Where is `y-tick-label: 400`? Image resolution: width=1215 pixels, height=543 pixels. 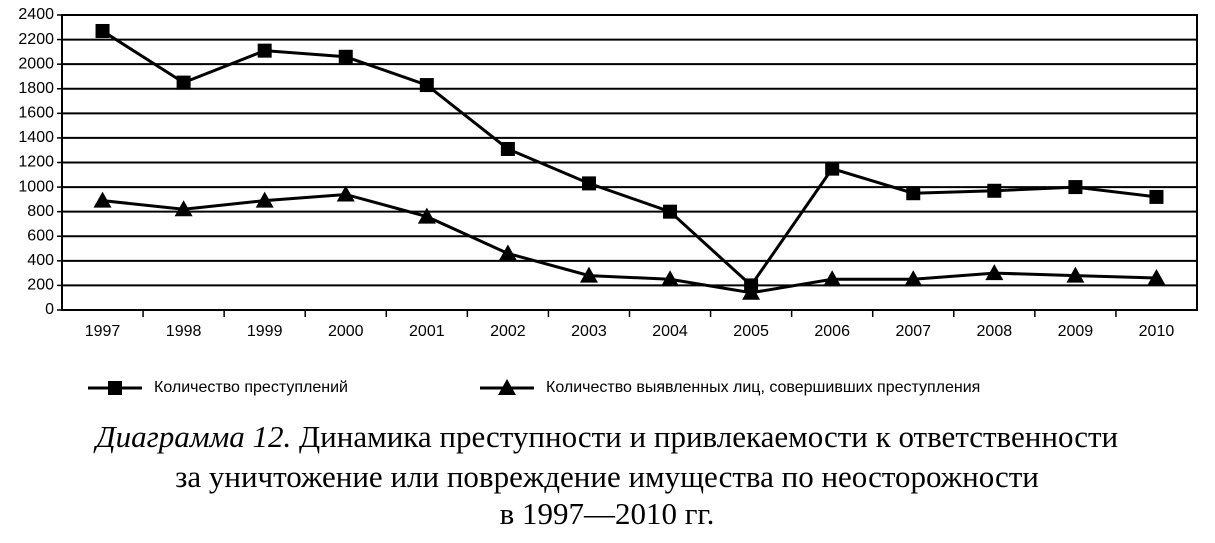
y-tick-label: 400 is located at coordinates (40, 260).